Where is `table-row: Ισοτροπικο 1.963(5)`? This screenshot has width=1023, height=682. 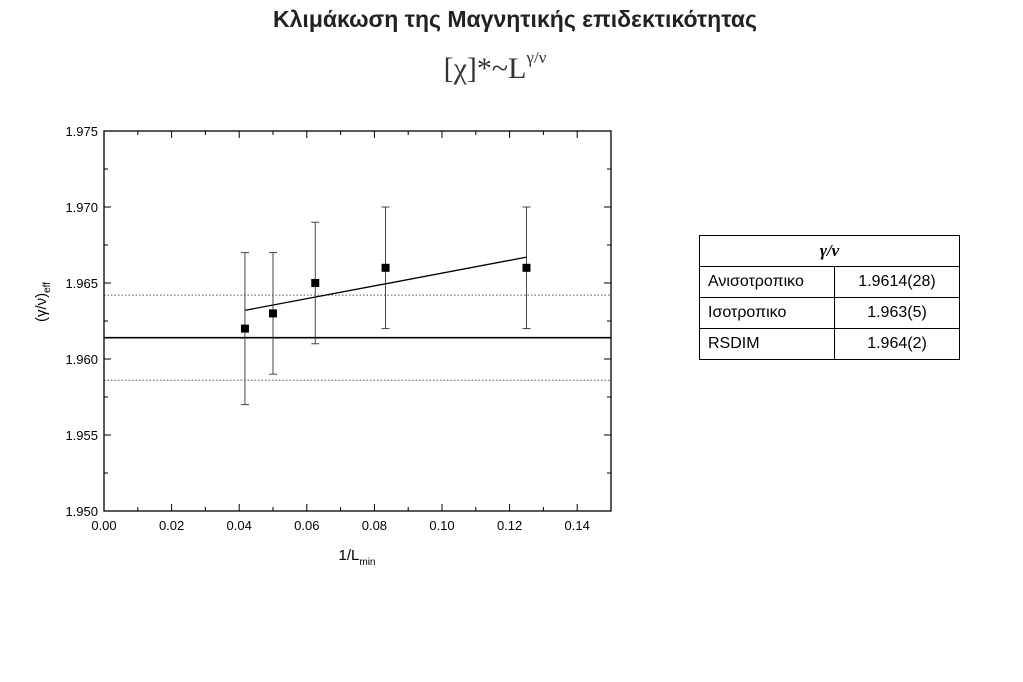 table-row: Ισοτροπικο 1.963(5) is located at coordinates (829, 313).